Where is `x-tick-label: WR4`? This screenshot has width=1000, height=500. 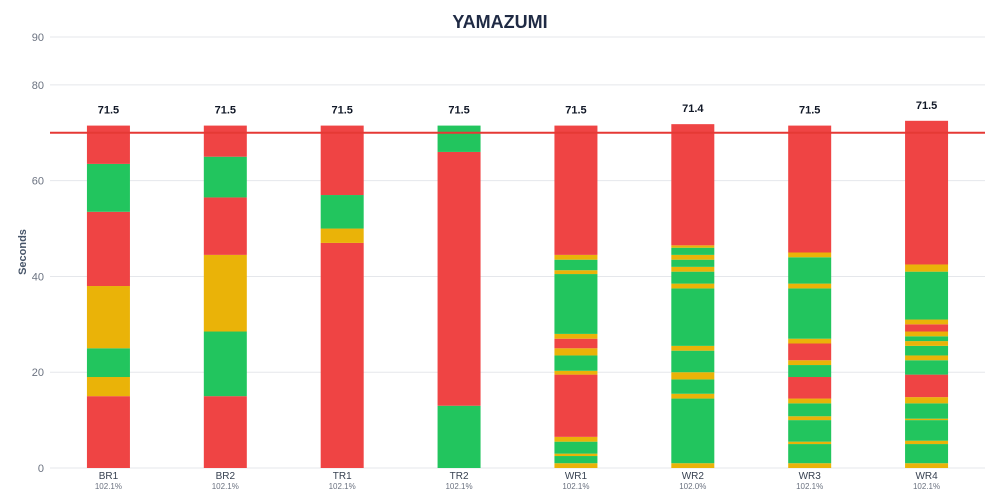
x-tick-label: WR4 is located at coordinates (926, 476).